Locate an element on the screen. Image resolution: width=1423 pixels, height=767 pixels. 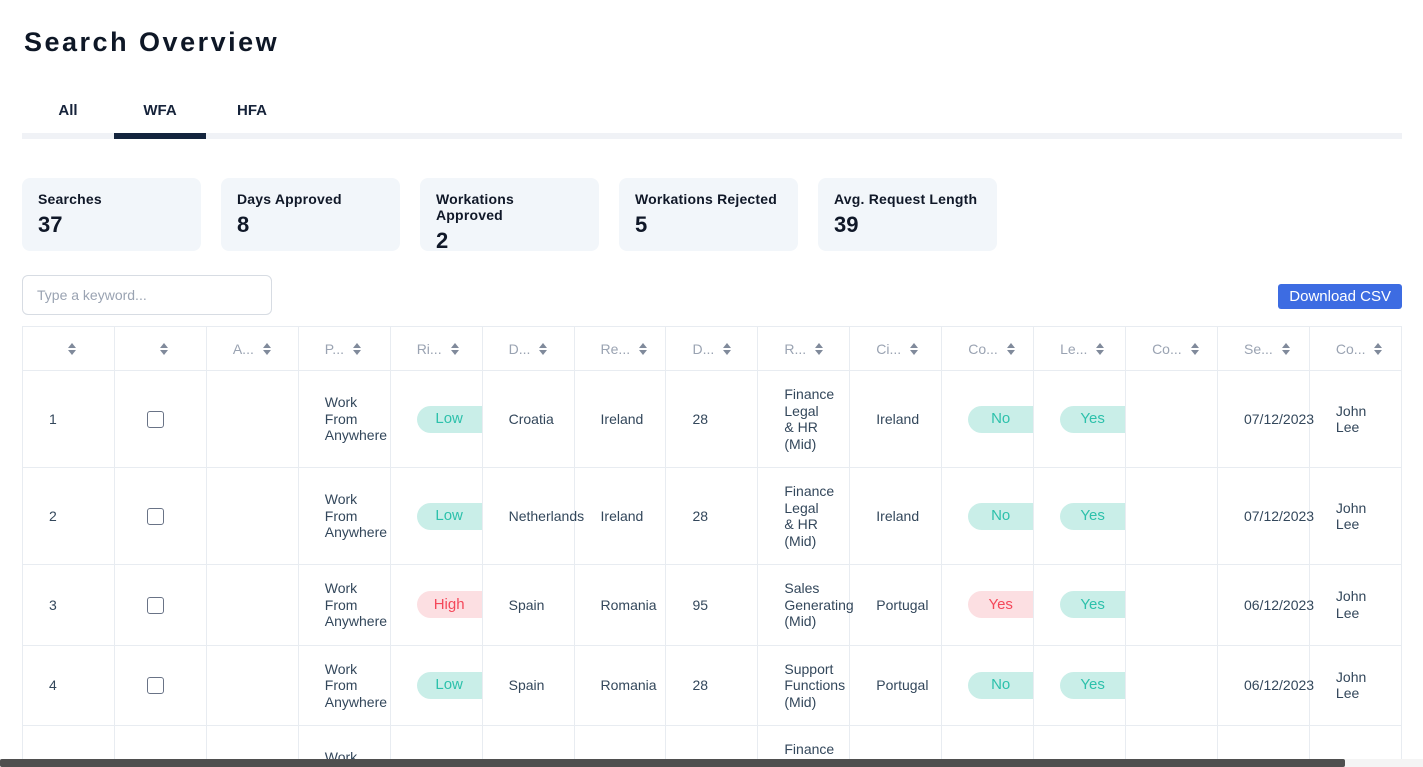
stat-value: 39 is located at coordinates (846, 224).